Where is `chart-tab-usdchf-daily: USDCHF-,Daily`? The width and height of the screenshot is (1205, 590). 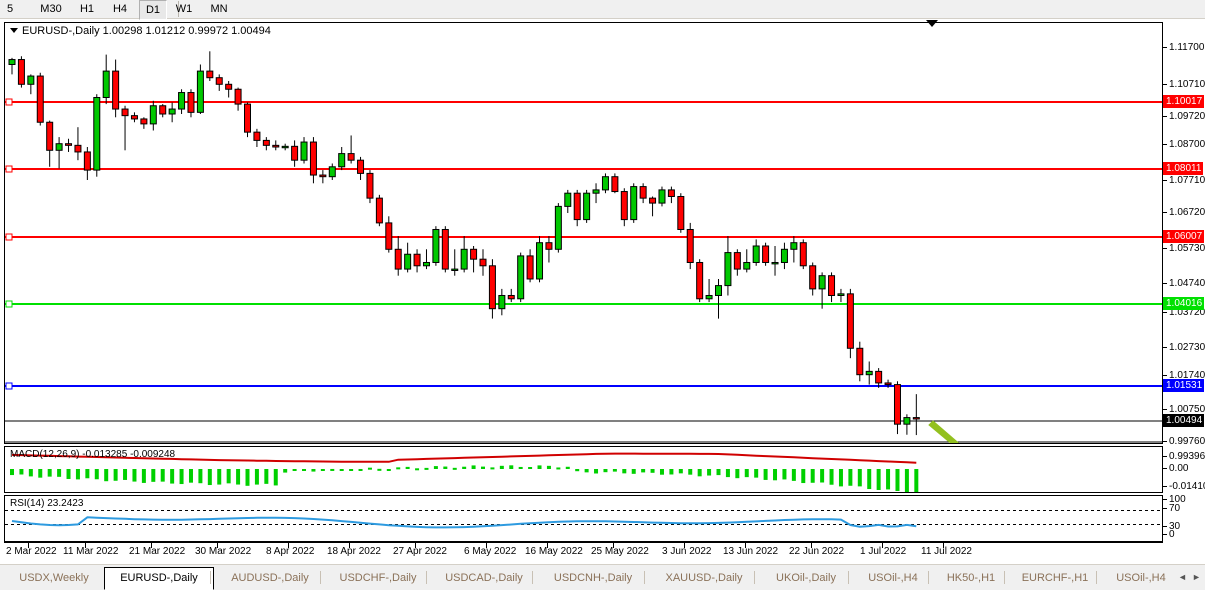 chart-tab-usdchf-daily: USDCHF-,Daily is located at coordinates (378, 578).